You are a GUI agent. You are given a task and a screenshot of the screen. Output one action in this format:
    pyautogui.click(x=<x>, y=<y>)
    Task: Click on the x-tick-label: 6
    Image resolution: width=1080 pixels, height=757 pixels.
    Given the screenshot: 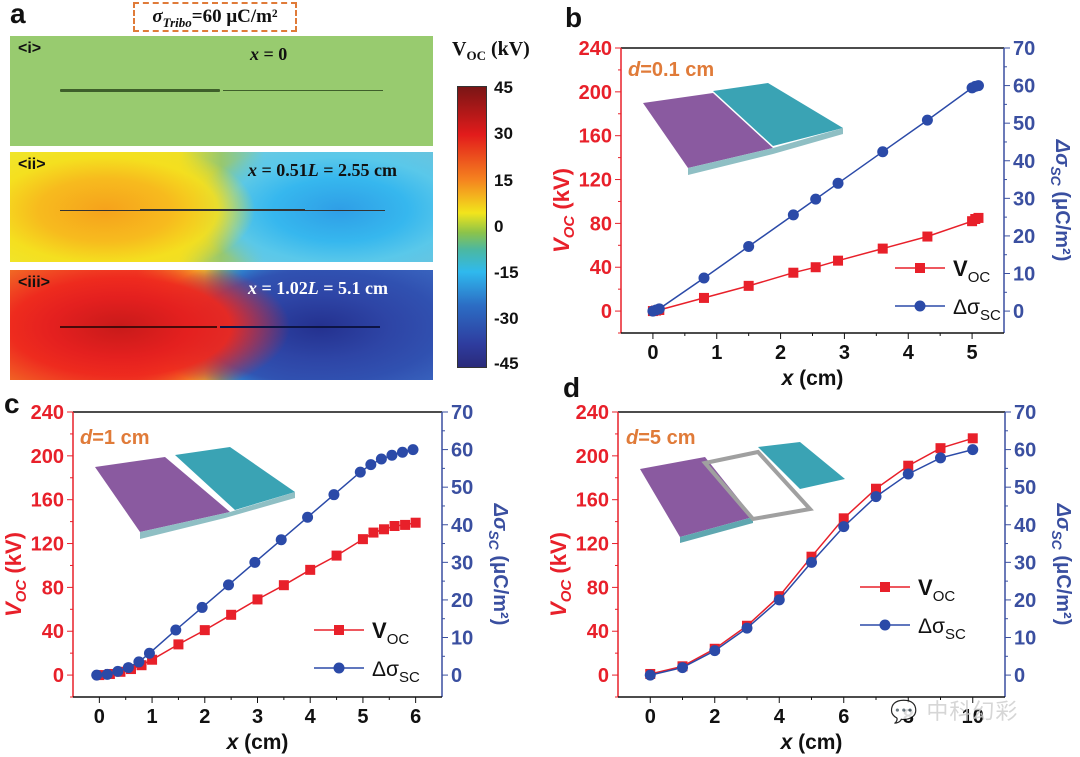 What is the action you would take?
    pyautogui.click(x=843, y=717)
    